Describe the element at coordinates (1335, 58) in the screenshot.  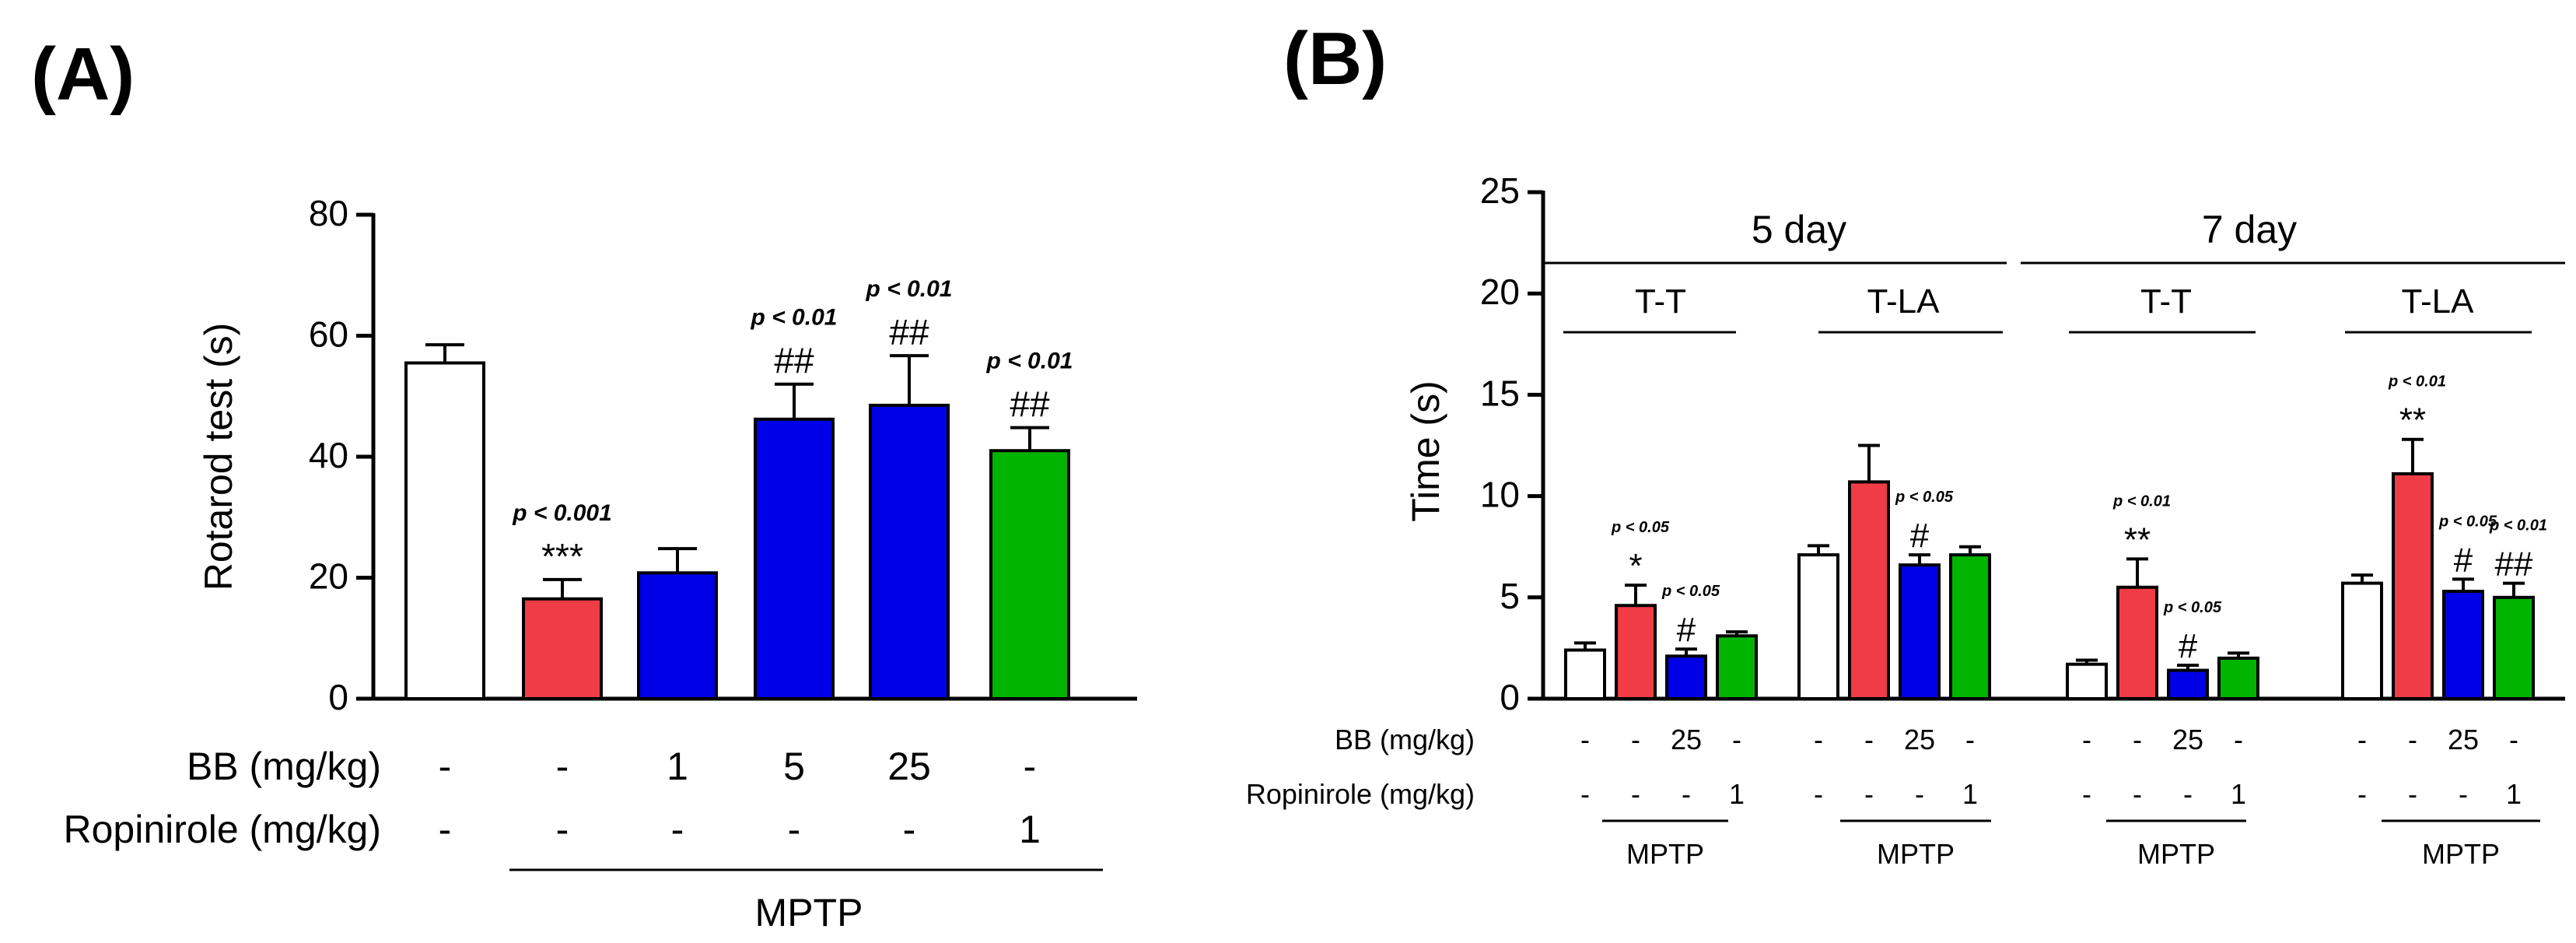
I see `panel-b-label: (B)` at that location.